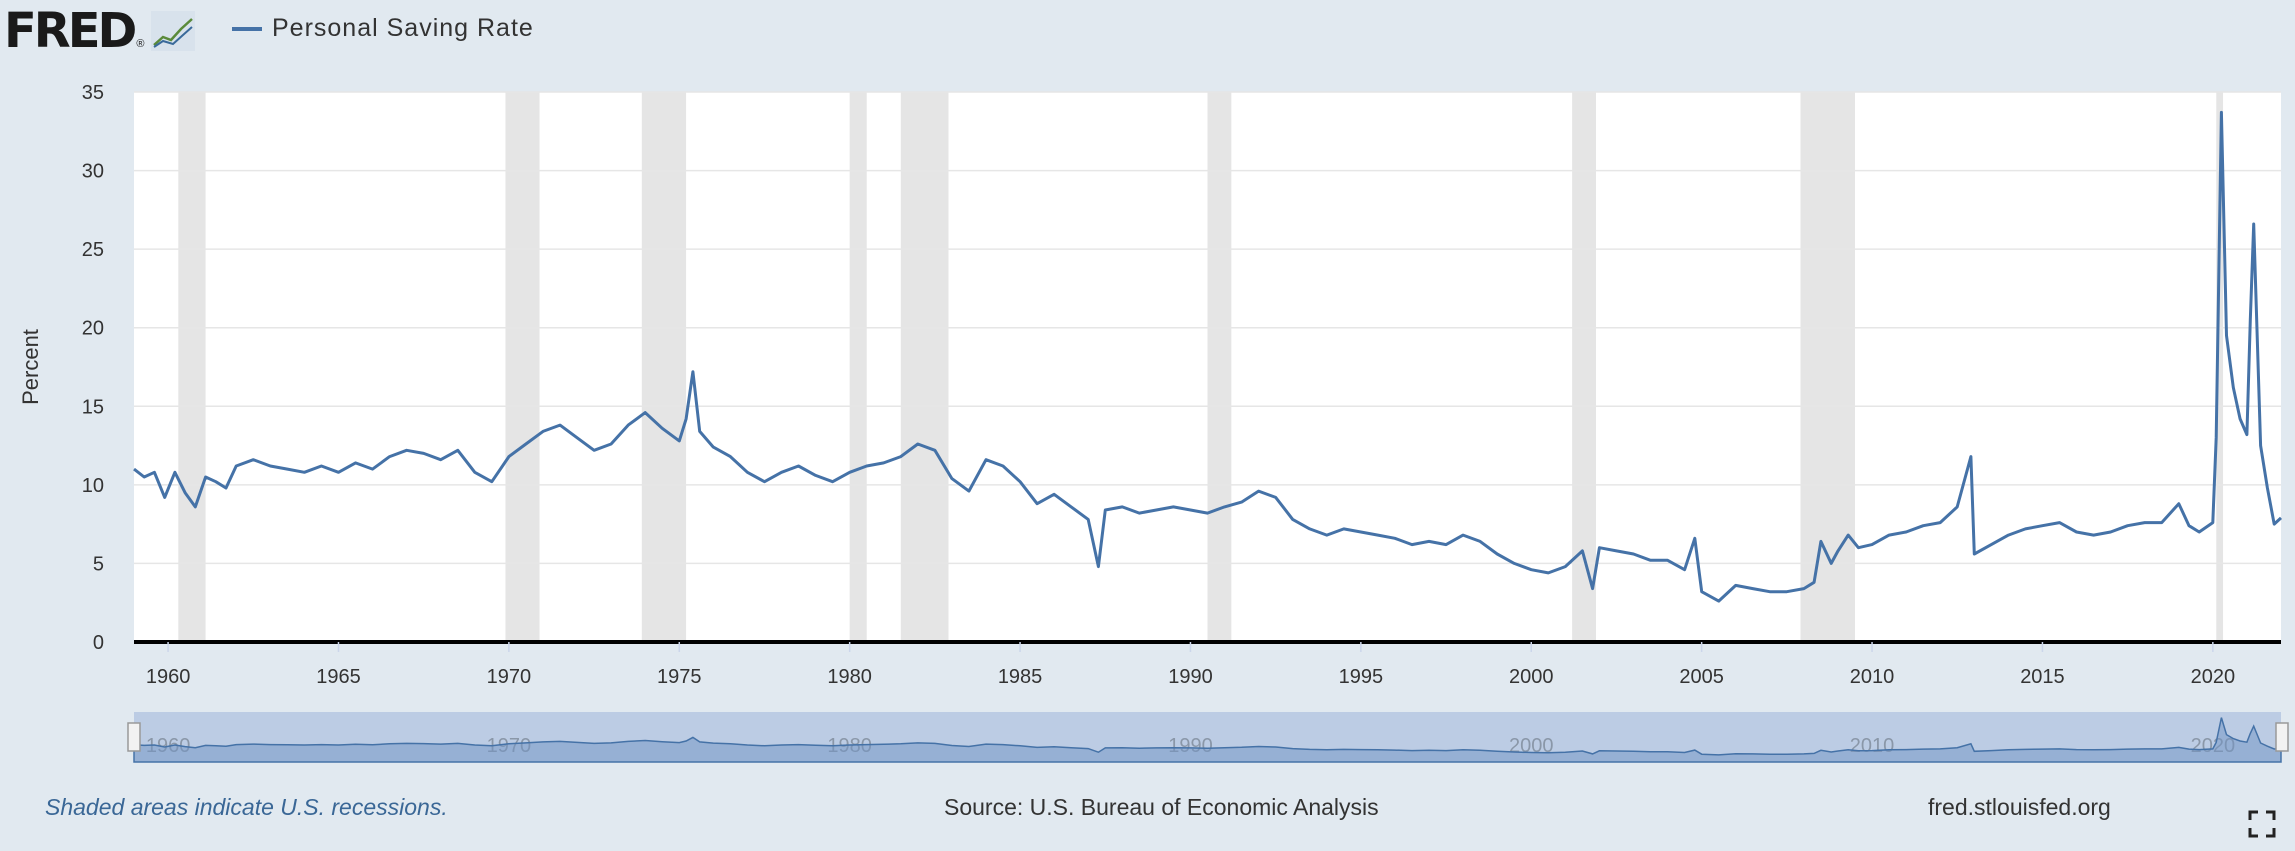 Image resolution: width=2295 pixels, height=851 pixels. Describe the element at coordinates (247, 28) in the screenshot. I see `legend-swatch` at that location.